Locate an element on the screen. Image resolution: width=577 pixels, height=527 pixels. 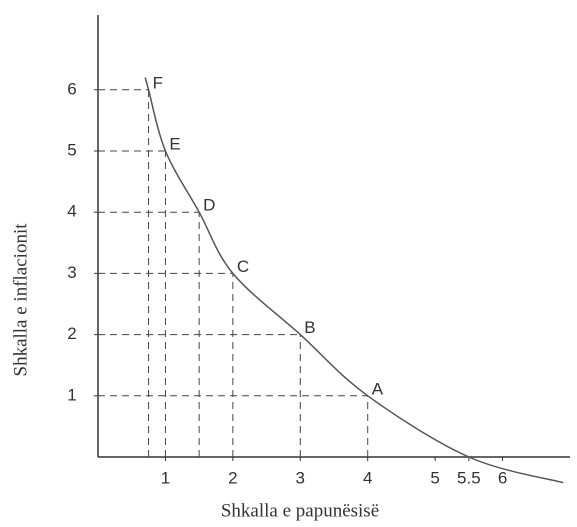
point-label: E is located at coordinates (174, 143).